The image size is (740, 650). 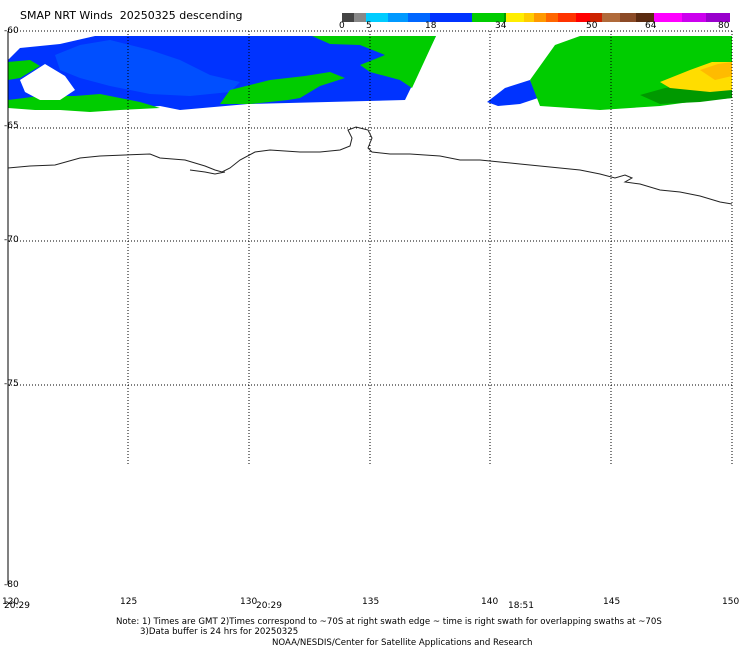 What do you see at coordinates (24, 70) in the screenshot?
I see `wind-swath-green-edge` at bounding box center [24, 70].